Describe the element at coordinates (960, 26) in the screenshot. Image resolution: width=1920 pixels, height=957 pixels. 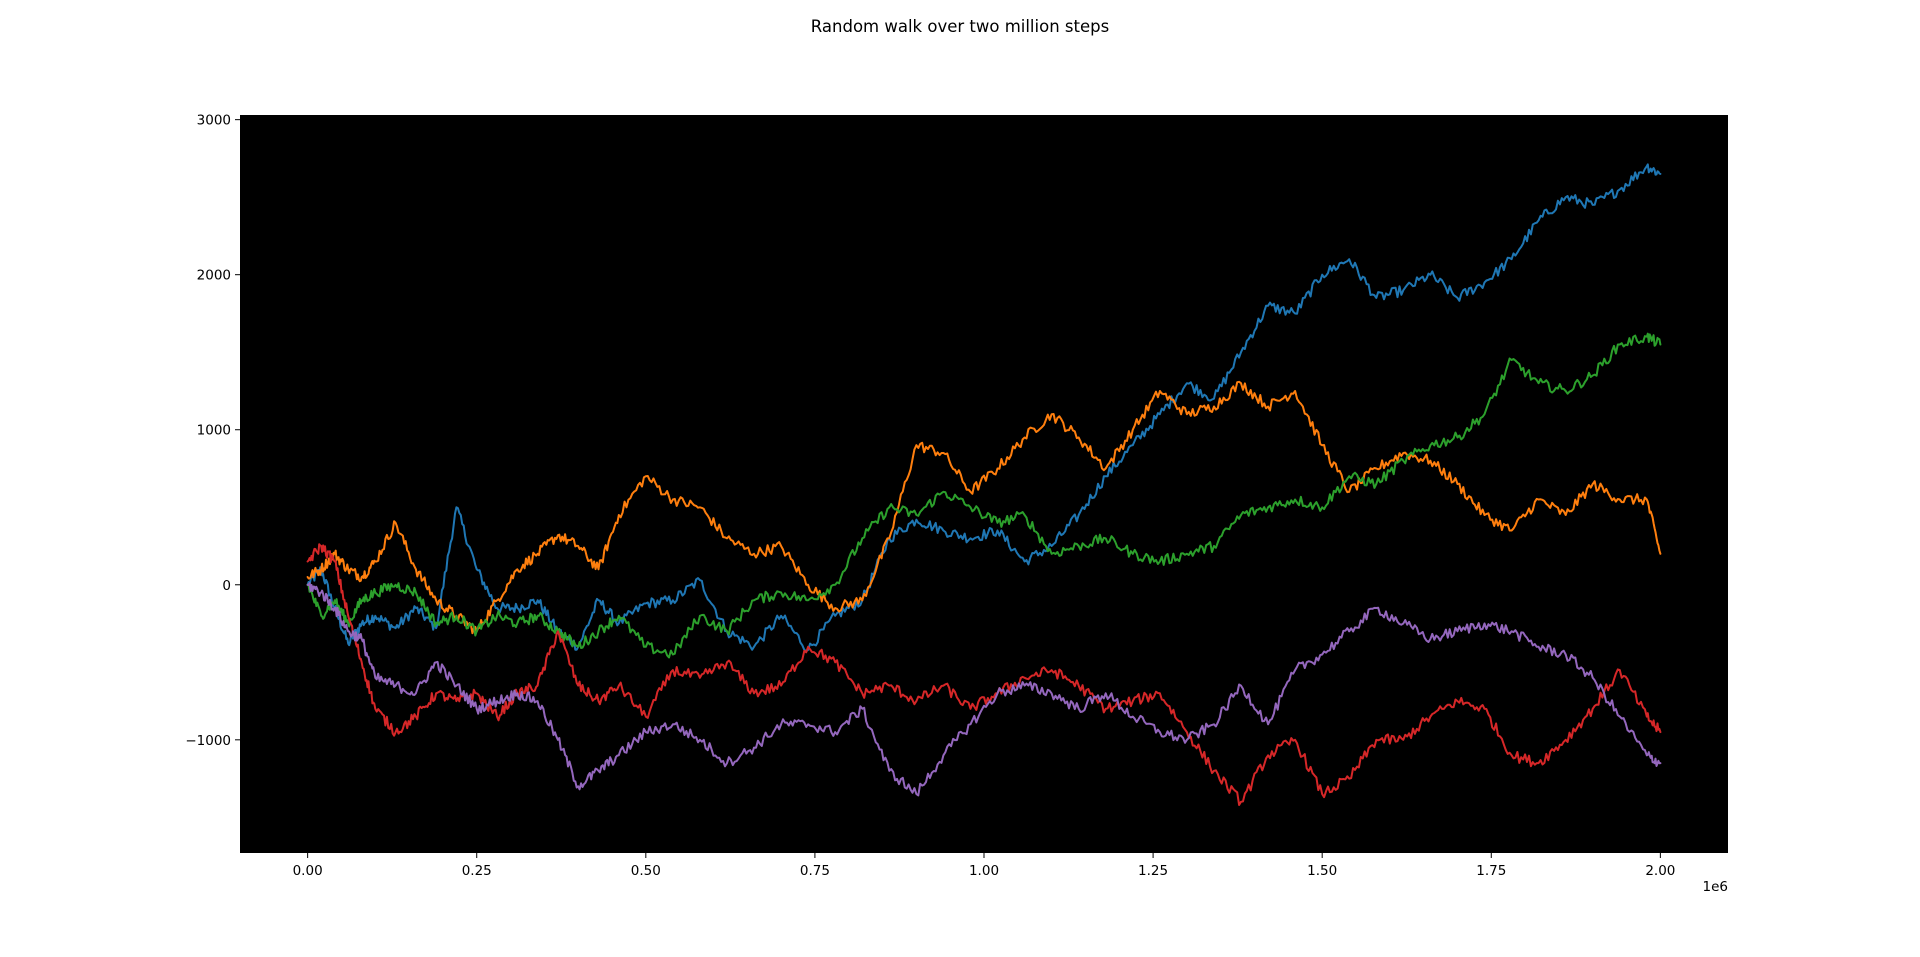
I see `chart-title: Random walk over two million steps` at that location.